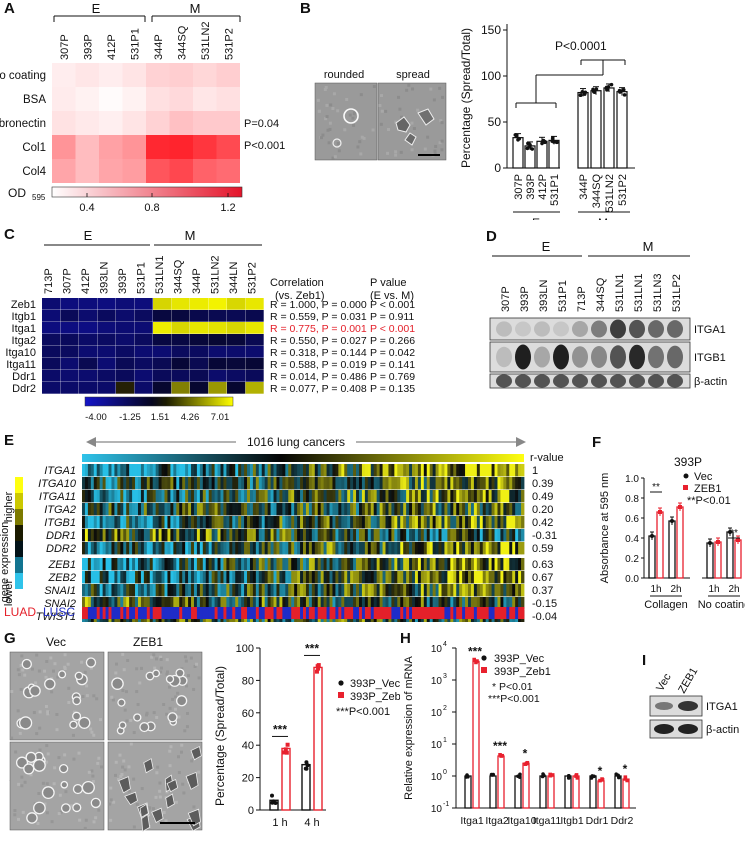 This screenshot has height=850, width=745. Describe the element at coordinates (484, 670) in the screenshot. I see `legend-marker-zeb1` at that location.